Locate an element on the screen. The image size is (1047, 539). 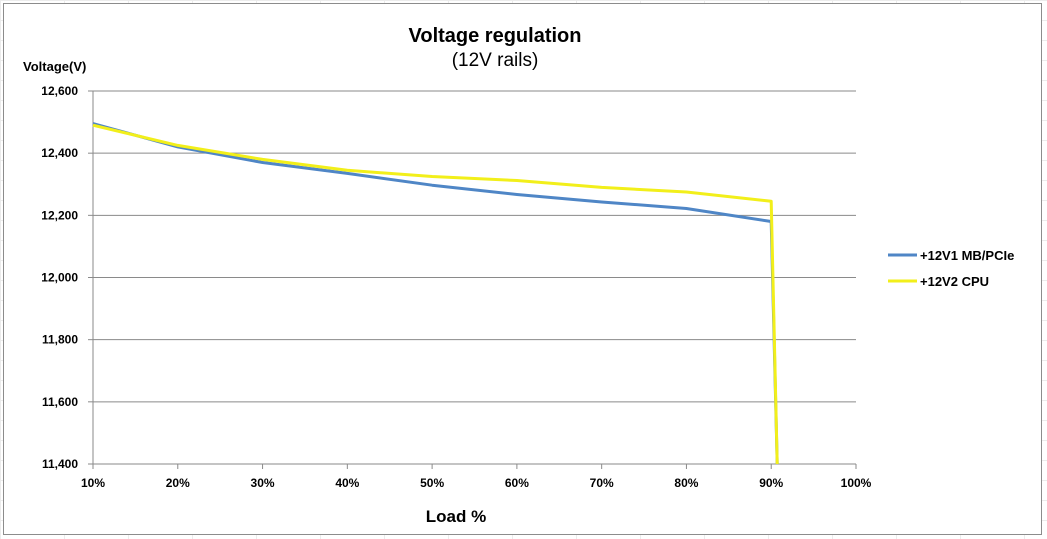
x-tick-label: 80% is located at coordinates (686, 483).